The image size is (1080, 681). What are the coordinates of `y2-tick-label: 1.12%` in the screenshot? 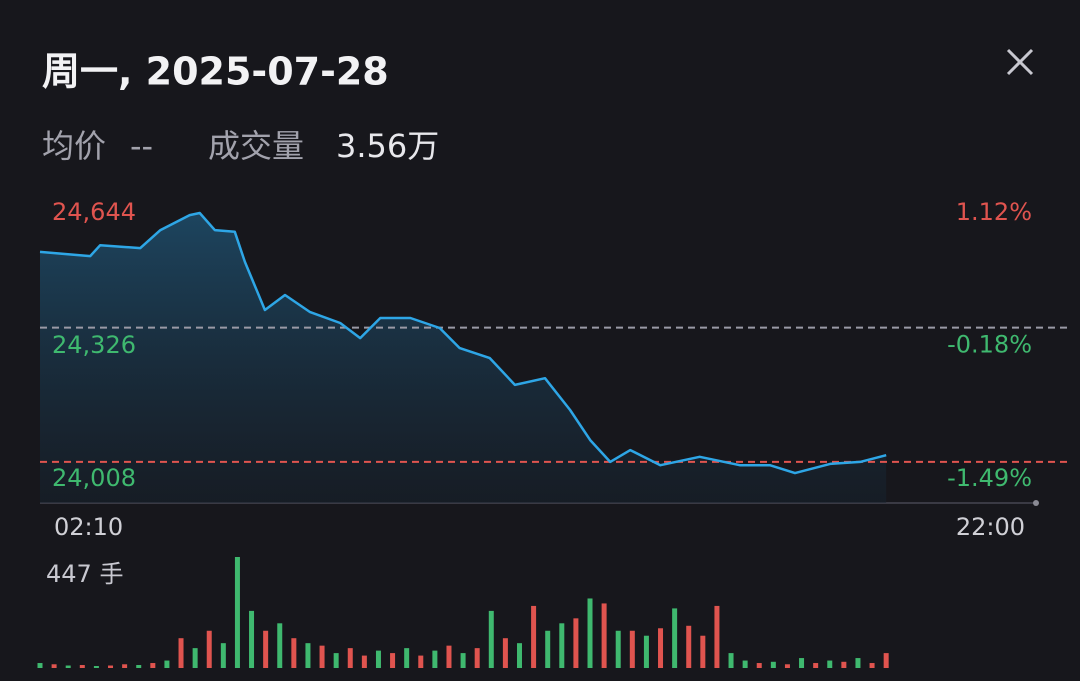 It's located at (994, 212).